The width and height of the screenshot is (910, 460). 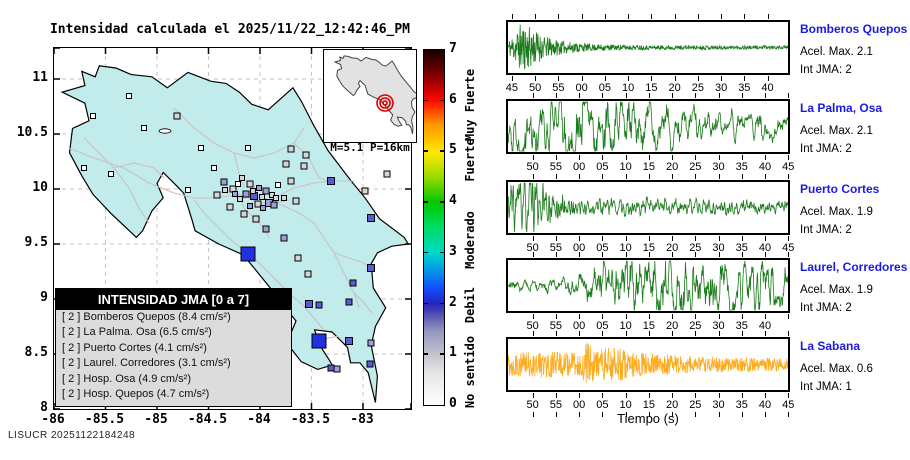 What do you see at coordinates (854, 29) in the screenshot?
I see `waveform-station-name: Bomberos Quepos` at bounding box center [854, 29].